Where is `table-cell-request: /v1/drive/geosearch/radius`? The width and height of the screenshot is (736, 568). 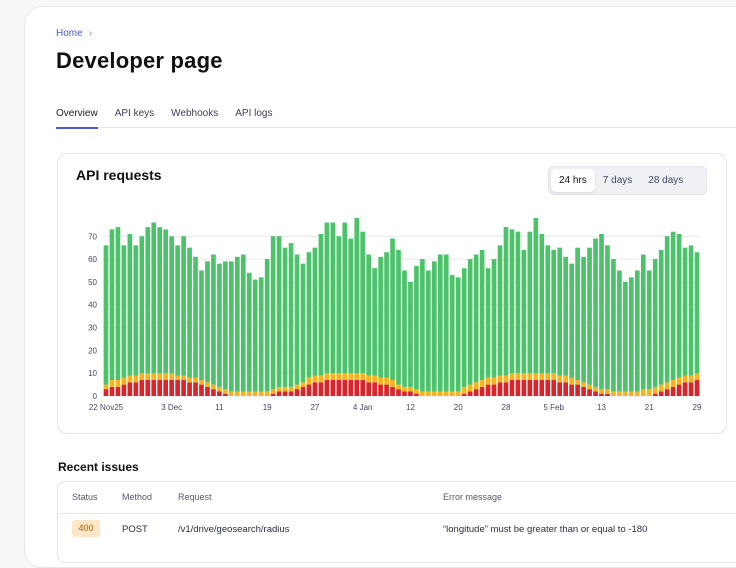
table-cell-request: /v1/drive/geosearch/radius is located at coordinates (234, 529).